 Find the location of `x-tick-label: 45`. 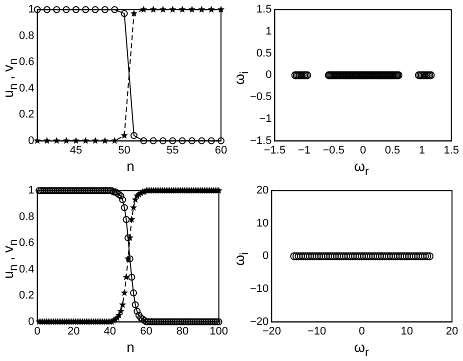

x-tick-label: 45 is located at coordinates (76, 150).